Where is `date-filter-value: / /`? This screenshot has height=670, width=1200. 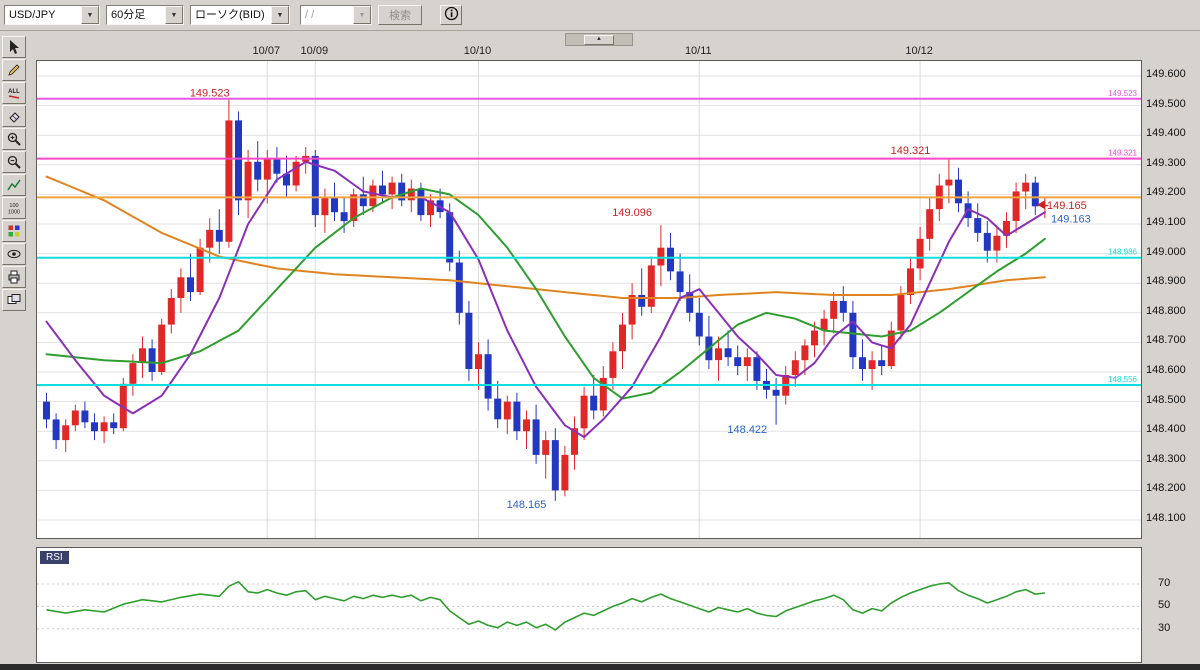 date-filter-value: / / is located at coordinates (310, 15).